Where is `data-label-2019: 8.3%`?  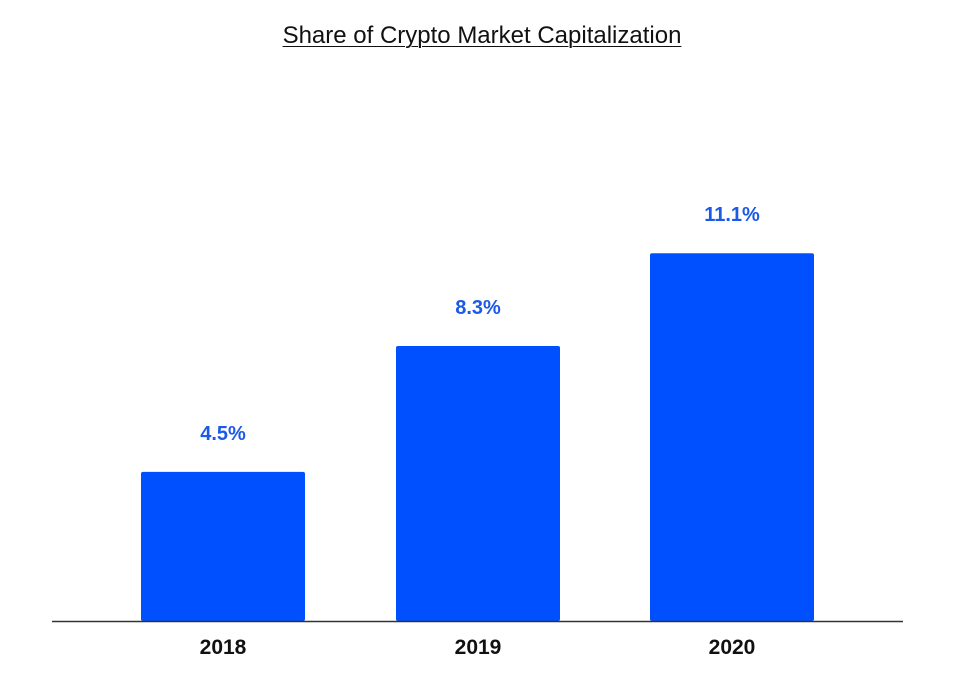
data-label-2019: 8.3% is located at coordinates (478, 308).